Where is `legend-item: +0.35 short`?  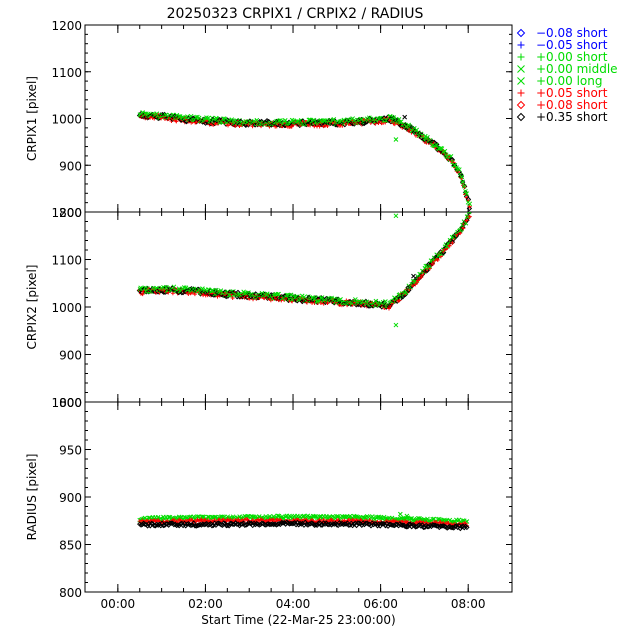
legend-item: +0.35 short is located at coordinates (562, 117).